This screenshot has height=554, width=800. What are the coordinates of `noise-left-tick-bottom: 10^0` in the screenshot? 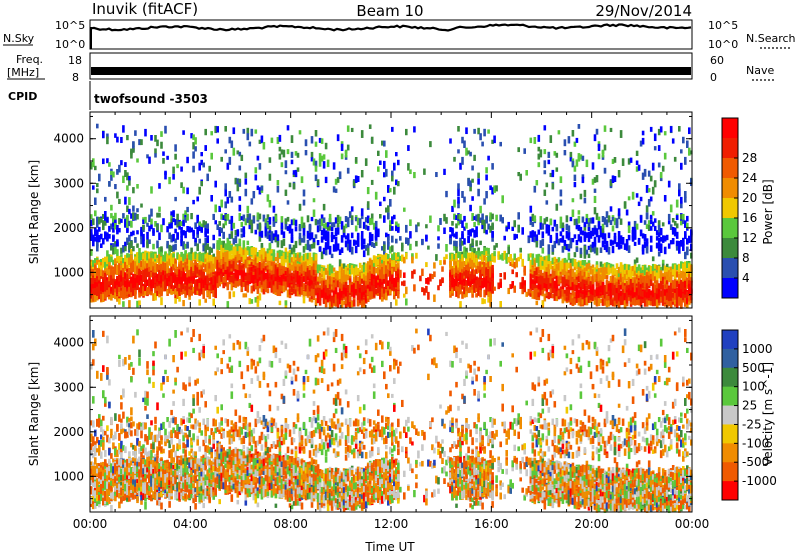 It's located at (70, 44).